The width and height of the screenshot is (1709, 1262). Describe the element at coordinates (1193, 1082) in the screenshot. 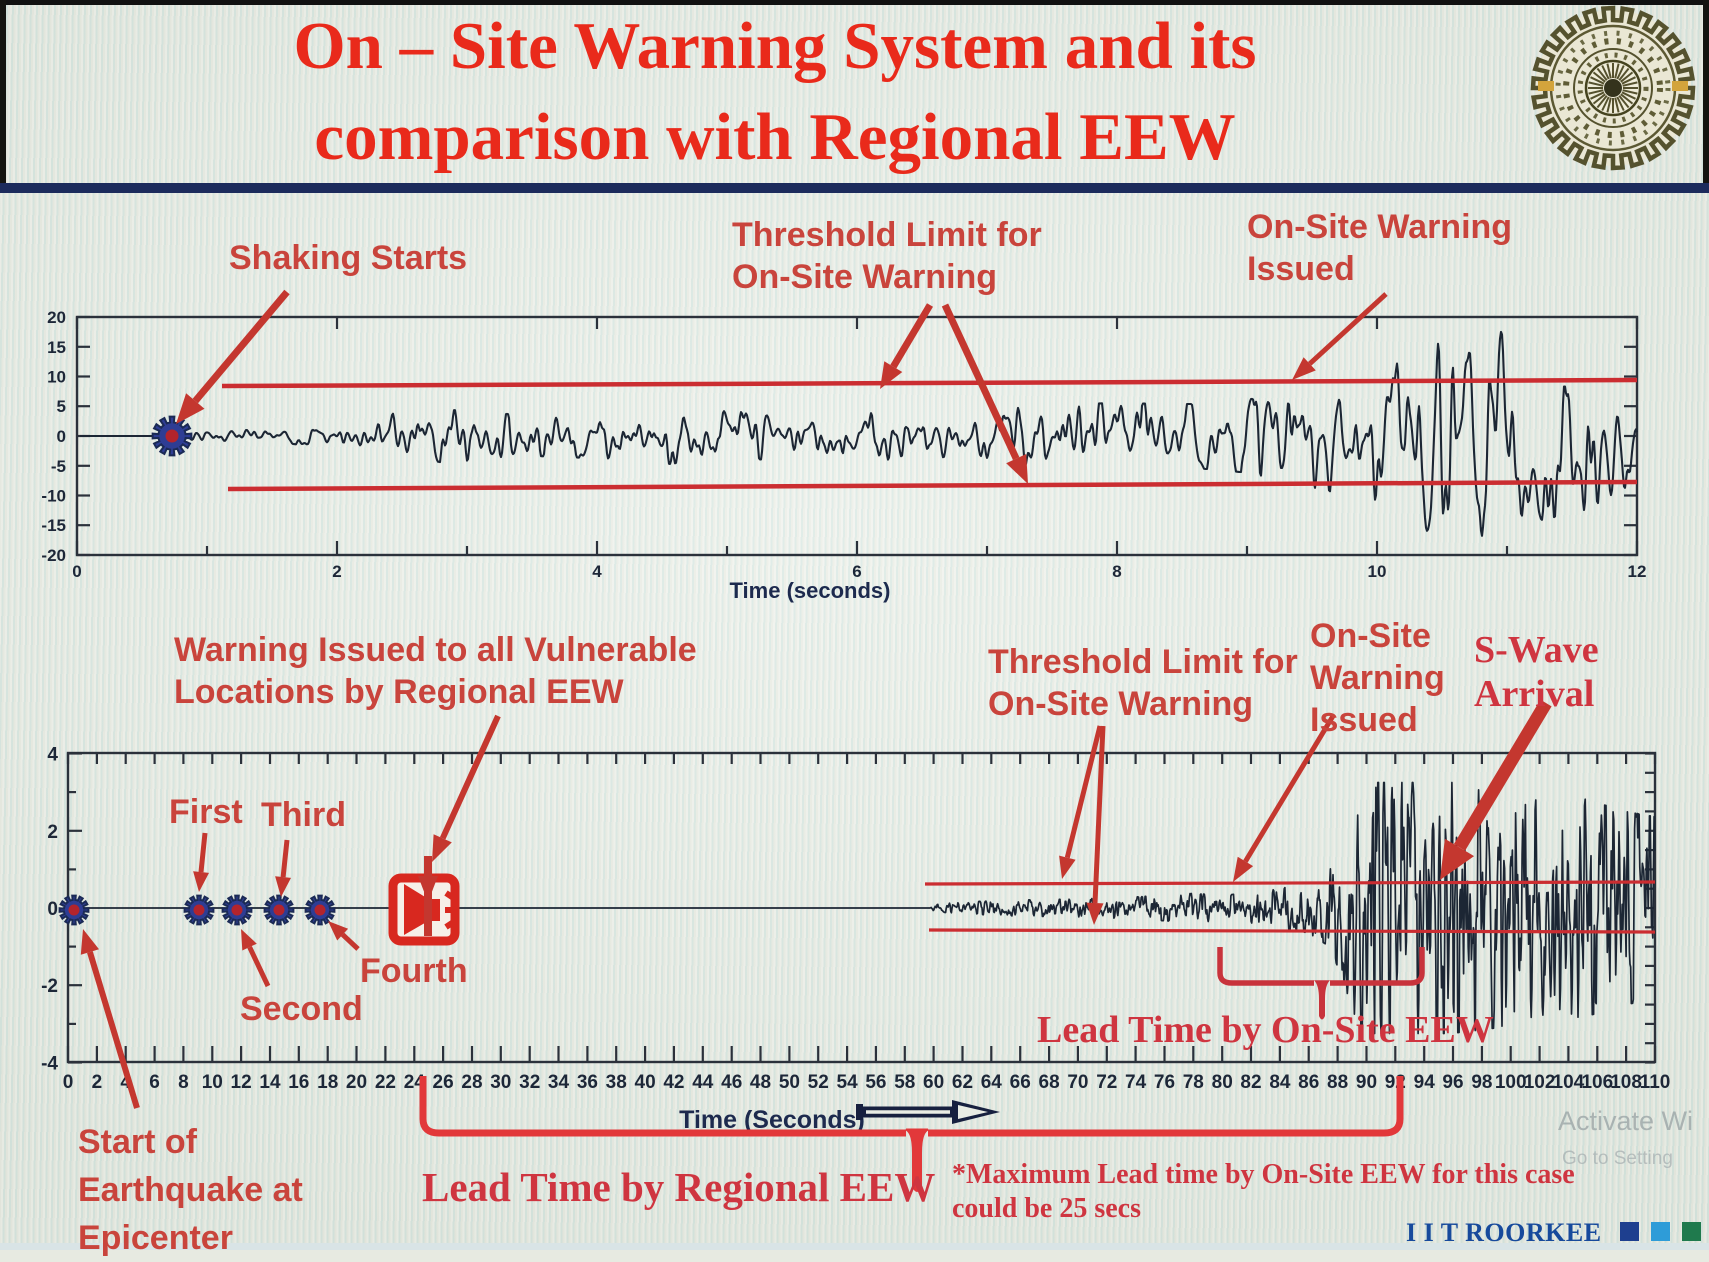

I see `svg-text: 78` at that location.